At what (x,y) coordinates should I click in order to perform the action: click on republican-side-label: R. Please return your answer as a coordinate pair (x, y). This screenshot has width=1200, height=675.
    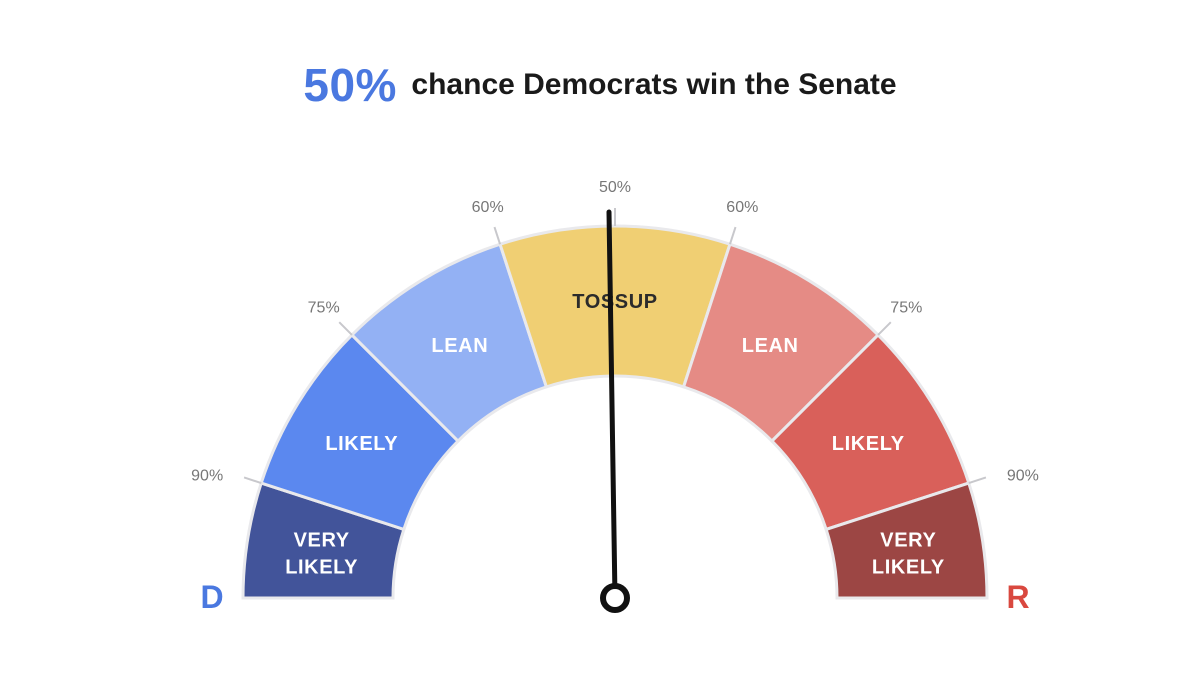
    Looking at the image, I should click on (1017, 597).